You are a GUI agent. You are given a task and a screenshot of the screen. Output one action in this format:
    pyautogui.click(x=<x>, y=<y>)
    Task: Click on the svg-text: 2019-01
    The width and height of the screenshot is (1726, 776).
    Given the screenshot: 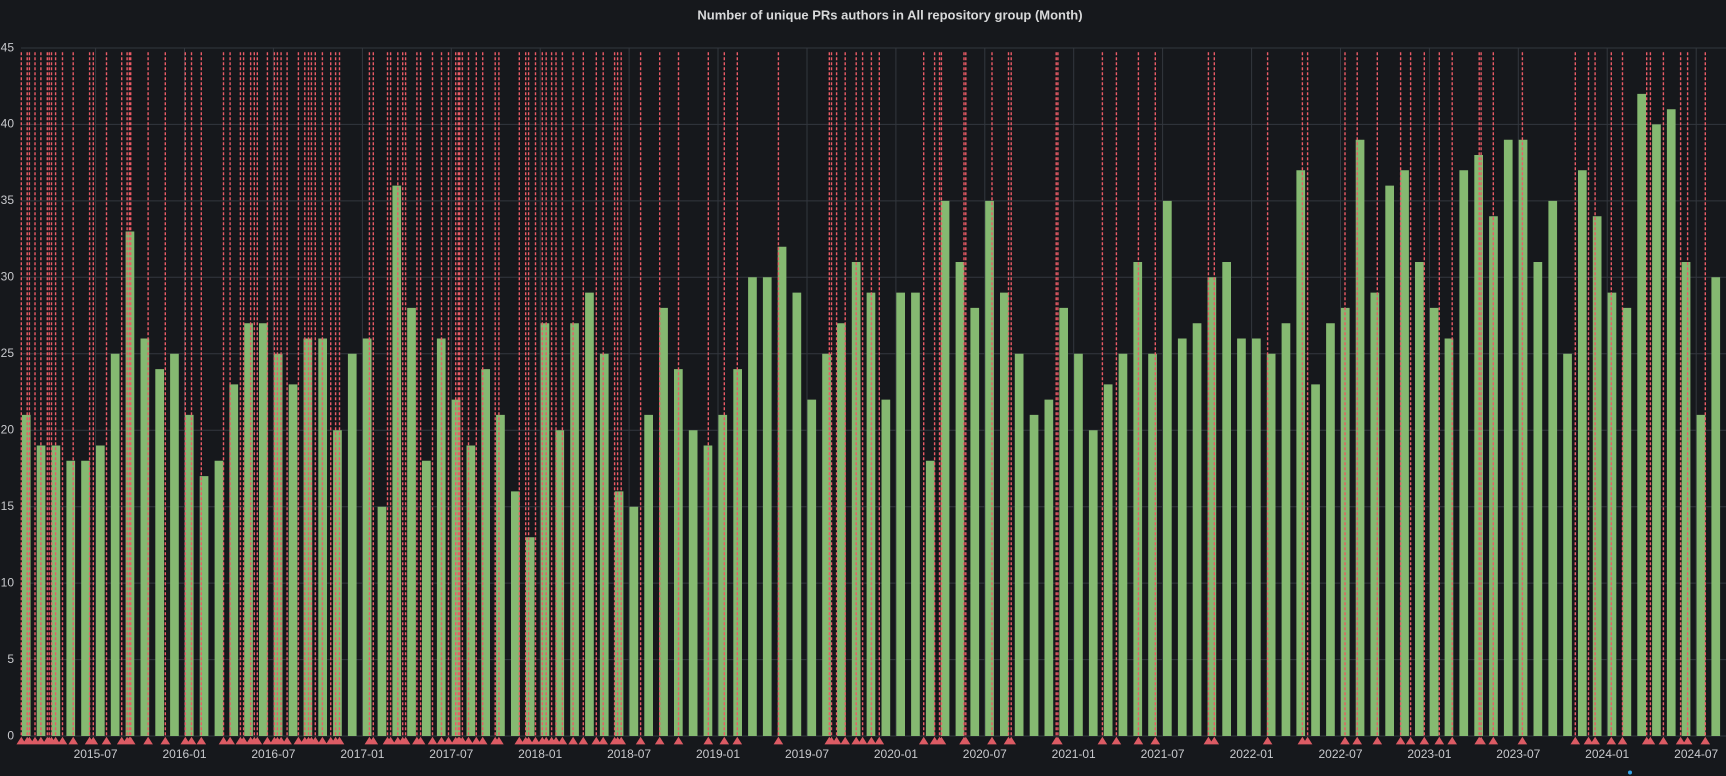 What is the action you would take?
    pyautogui.click(x=718, y=754)
    